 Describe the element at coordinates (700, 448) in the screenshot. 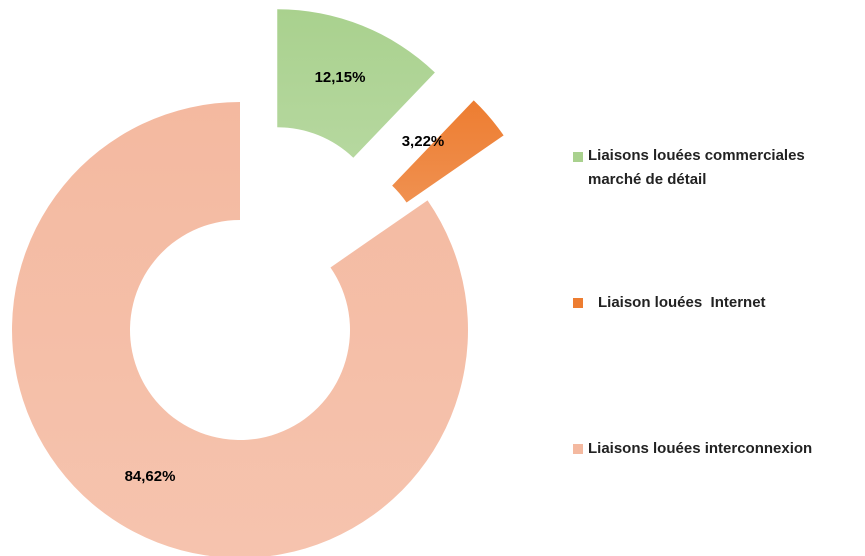

I see `legend-label: Liaisons louées interconnexion` at that location.